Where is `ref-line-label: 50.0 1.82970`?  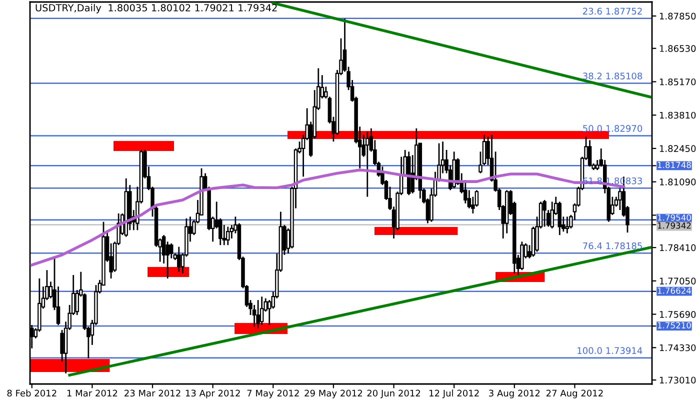 ref-line-label: 50.0 1.82970 is located at coordinates (612, 128).